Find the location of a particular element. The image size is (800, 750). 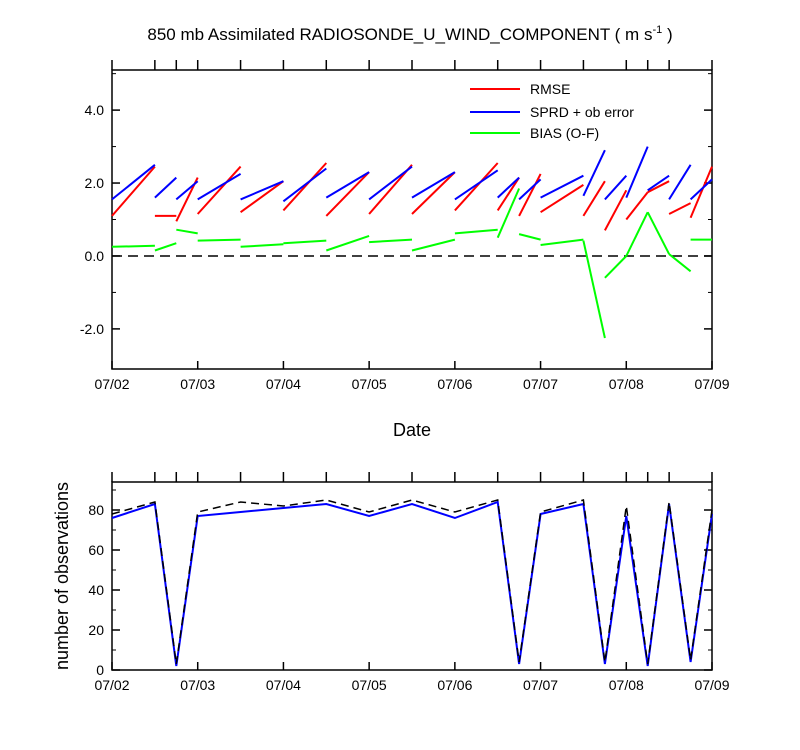

top-y-tick-label: 2.0 is located at coordinates (95, 183).